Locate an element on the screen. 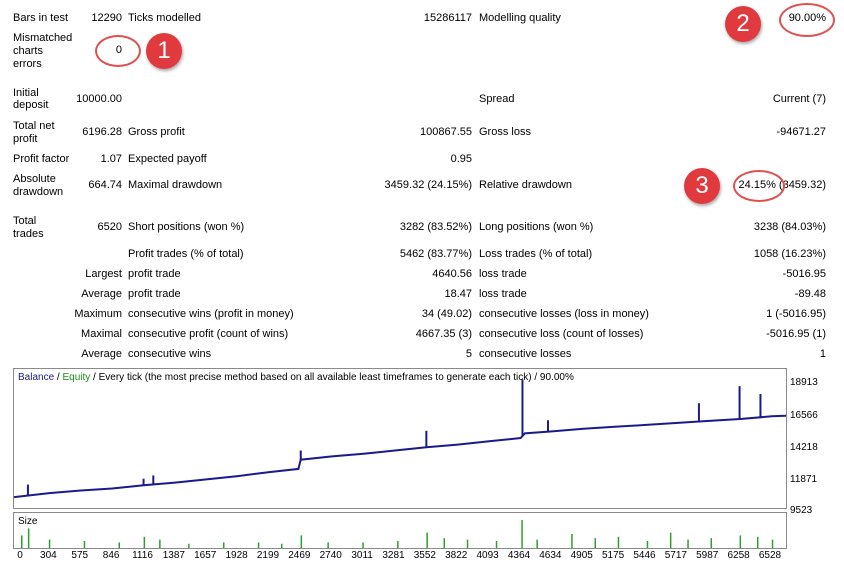 The width and height of the screenshot is (844, 568). profit-factor-value: 1.07 is located at coordinates (111, 159).